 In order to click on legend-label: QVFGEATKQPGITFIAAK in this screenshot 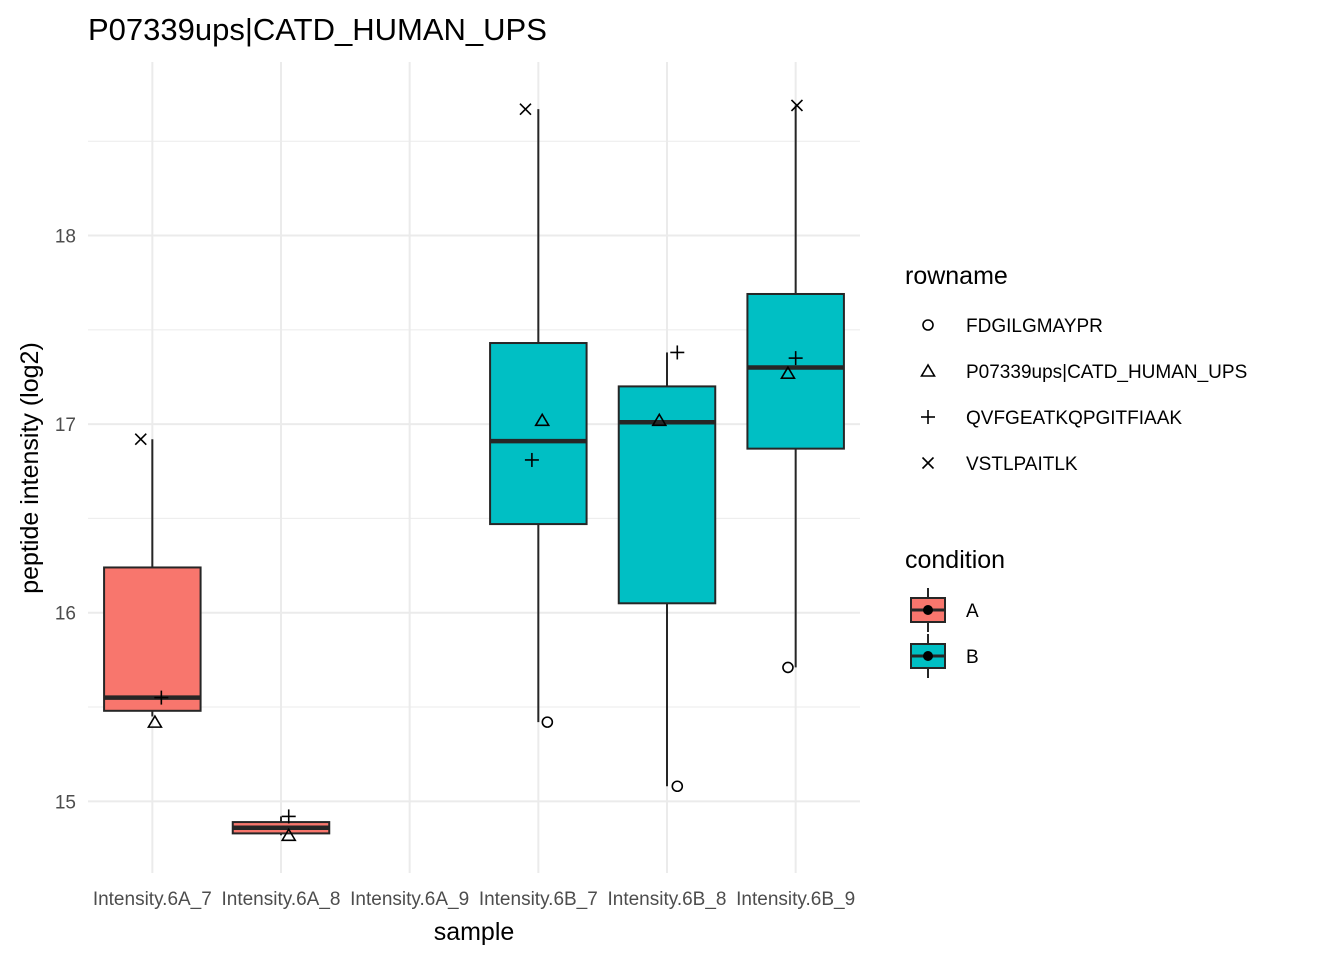, I will do `click(1074, 418)`.